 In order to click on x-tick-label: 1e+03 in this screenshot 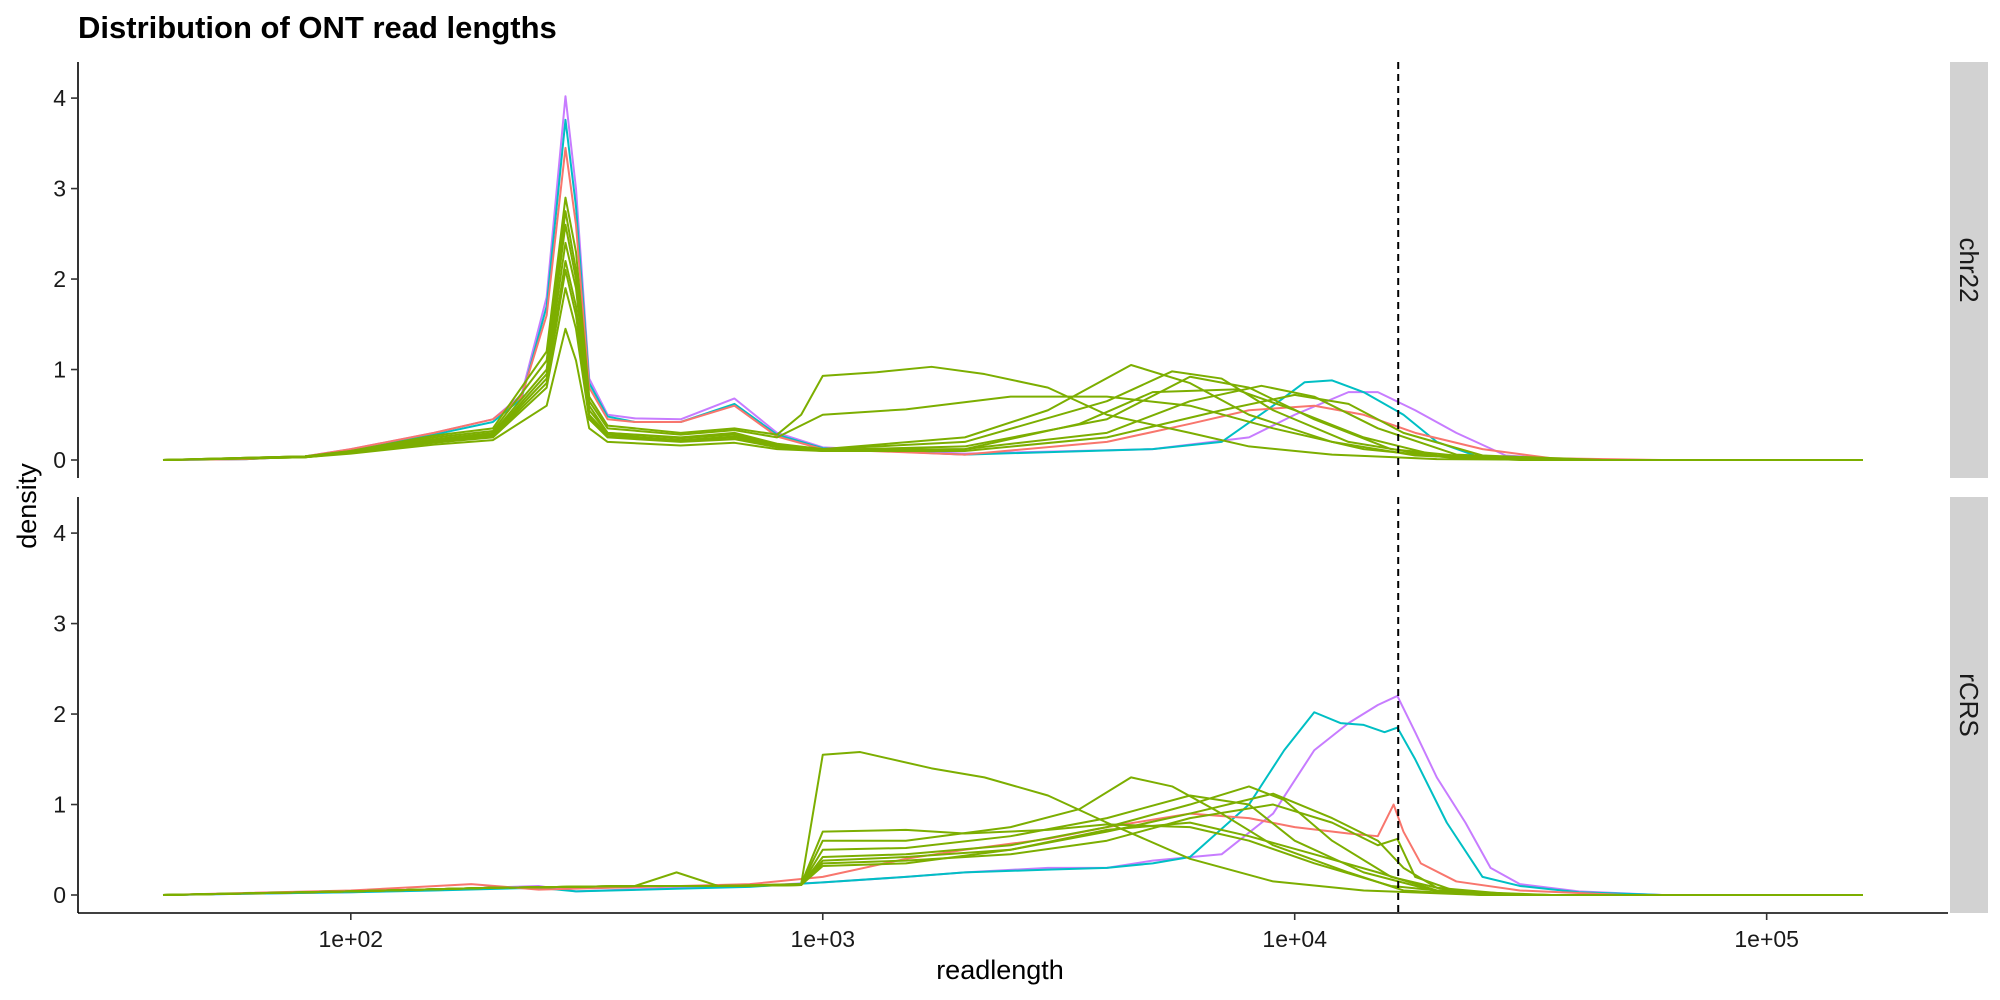, I will do `click(822, 939)`.